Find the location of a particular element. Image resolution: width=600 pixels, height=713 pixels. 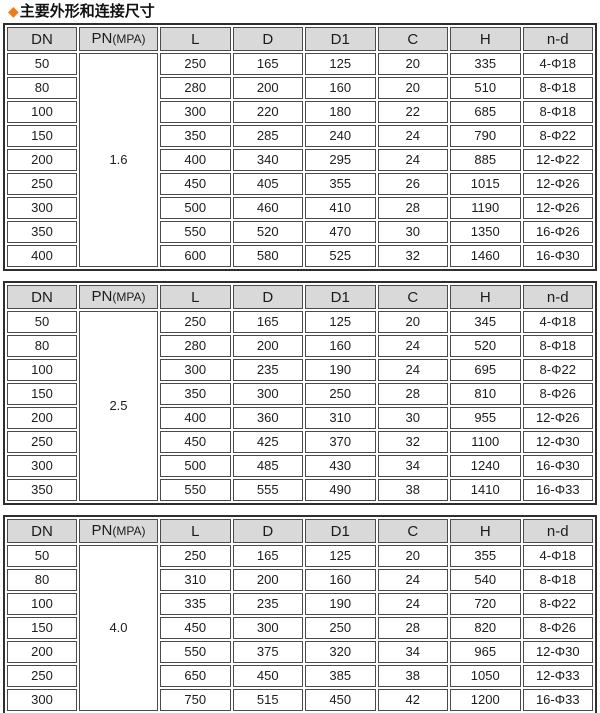

td-d1: 355 is located at coordinates (340, 184).